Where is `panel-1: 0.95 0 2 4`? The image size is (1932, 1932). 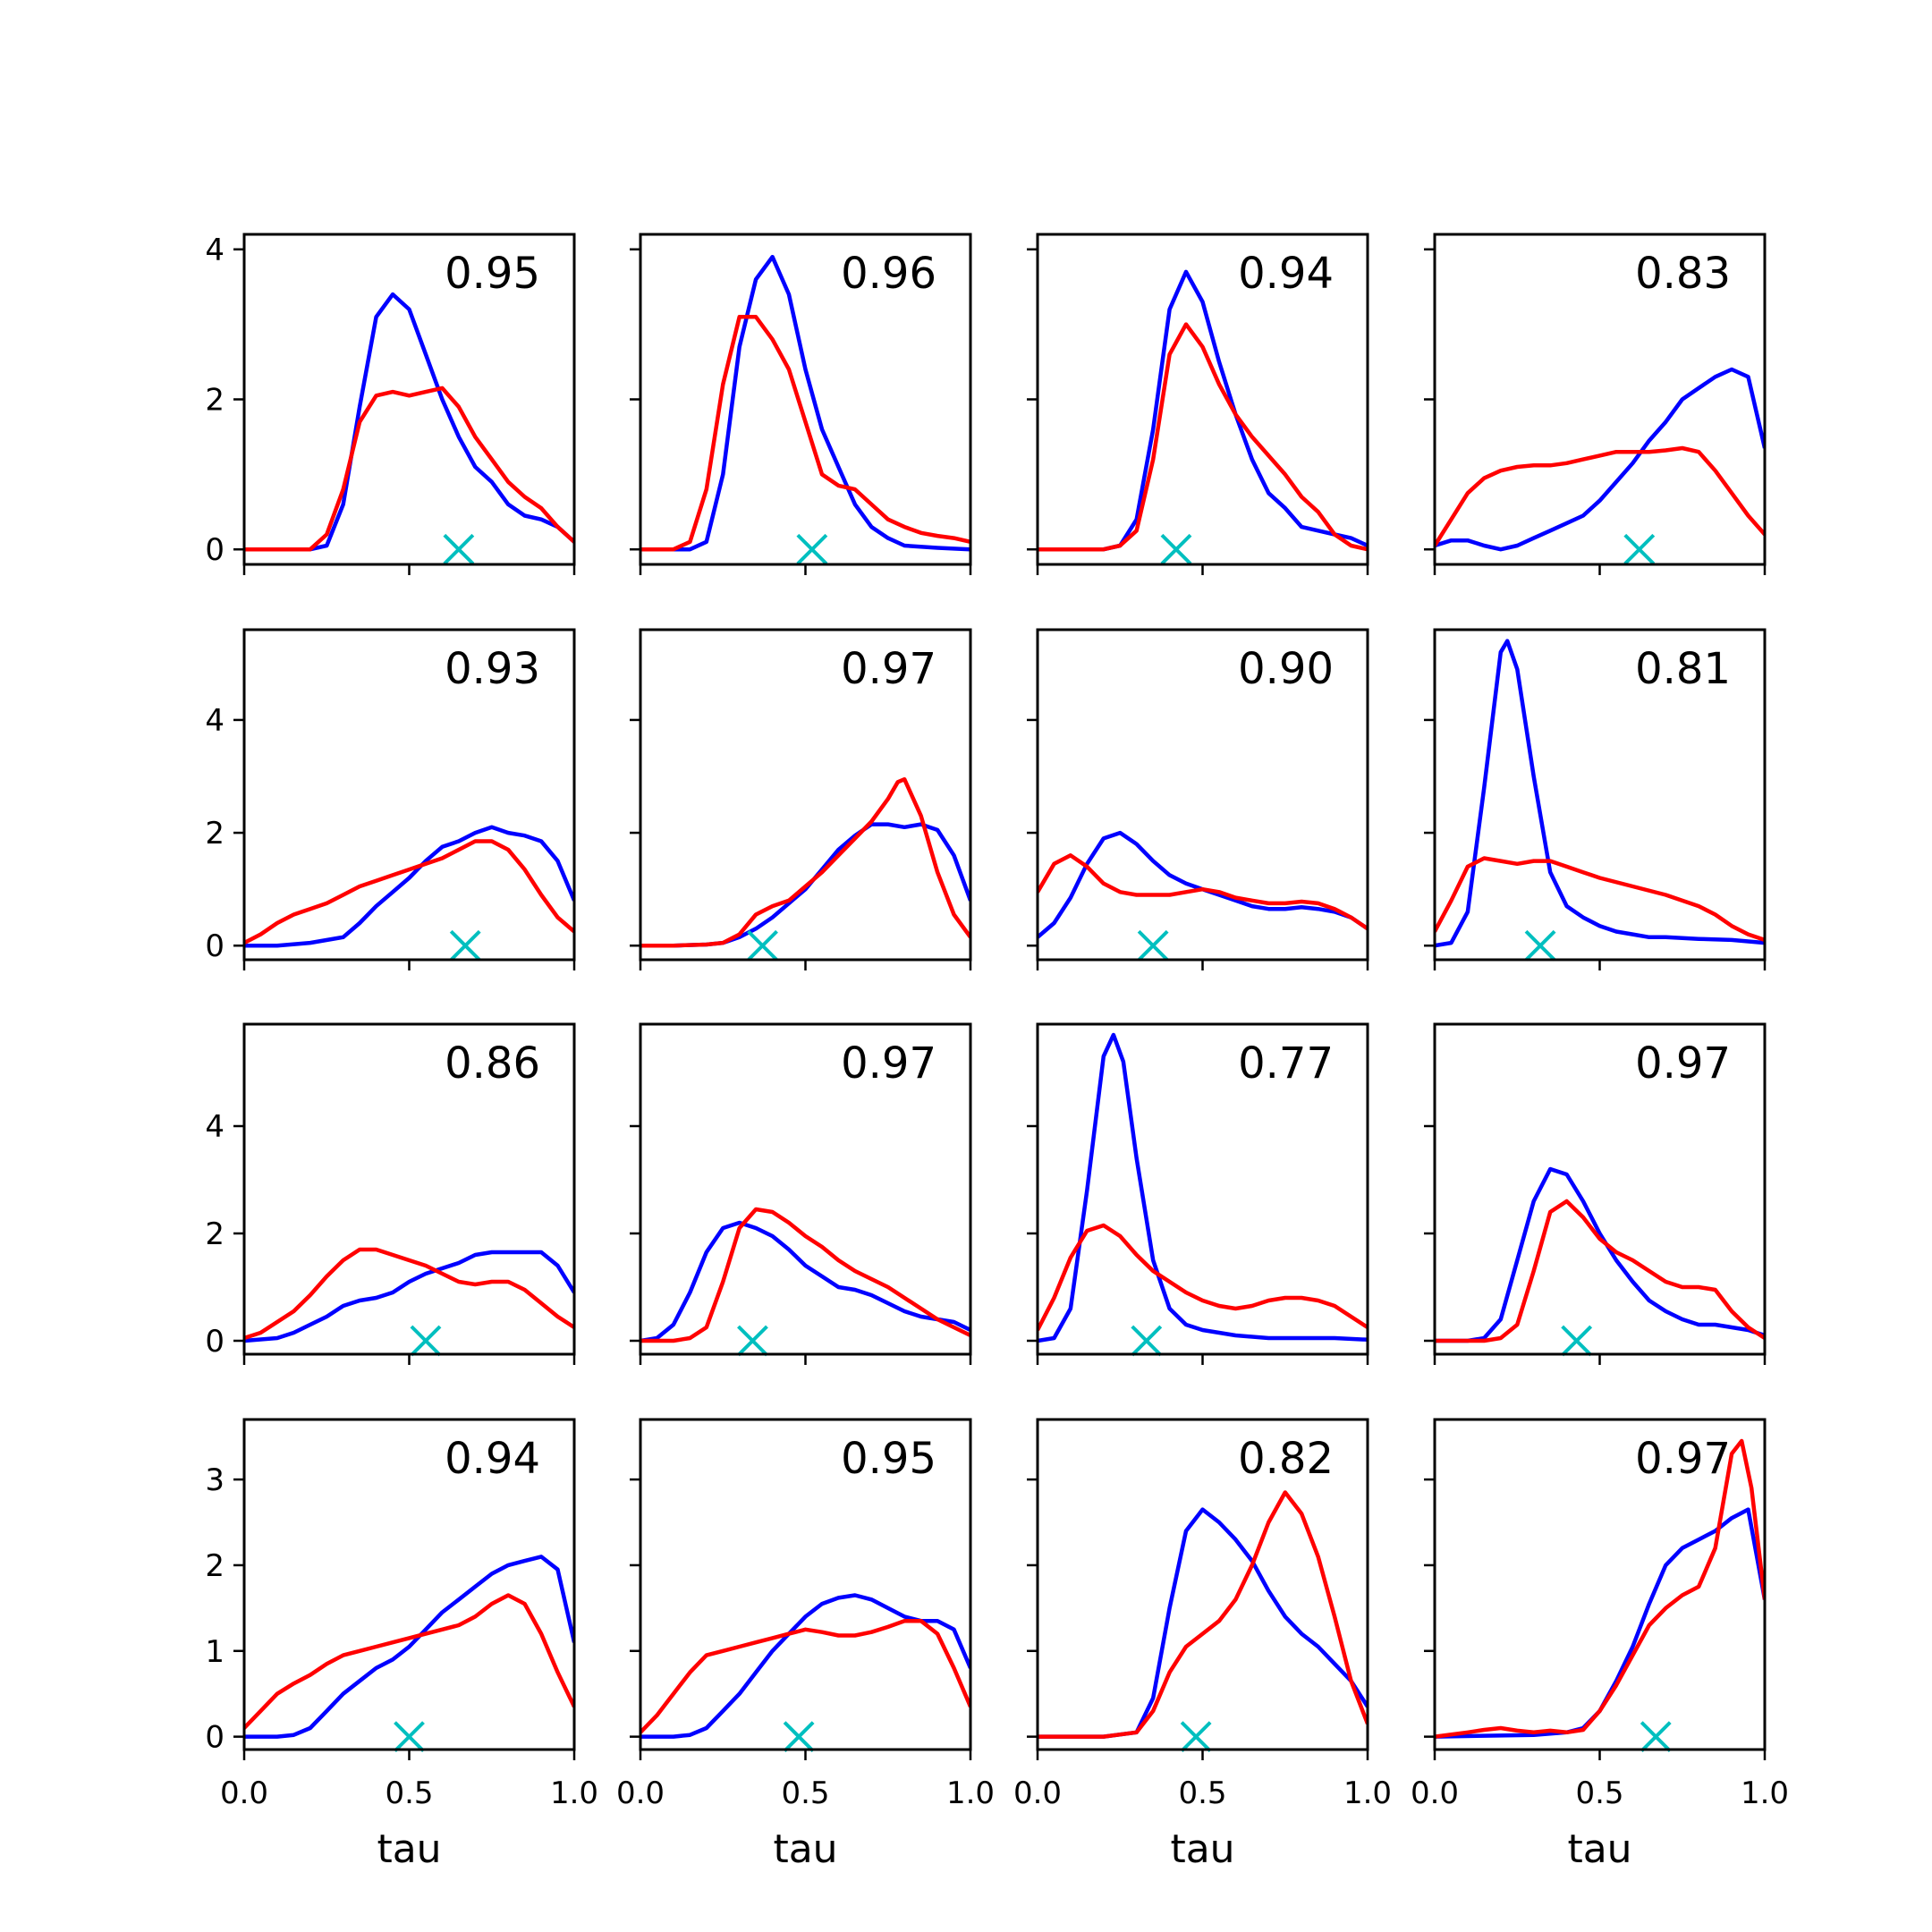
panel-1: 0.95 0 2 4 is located at coordinates (390, 404).